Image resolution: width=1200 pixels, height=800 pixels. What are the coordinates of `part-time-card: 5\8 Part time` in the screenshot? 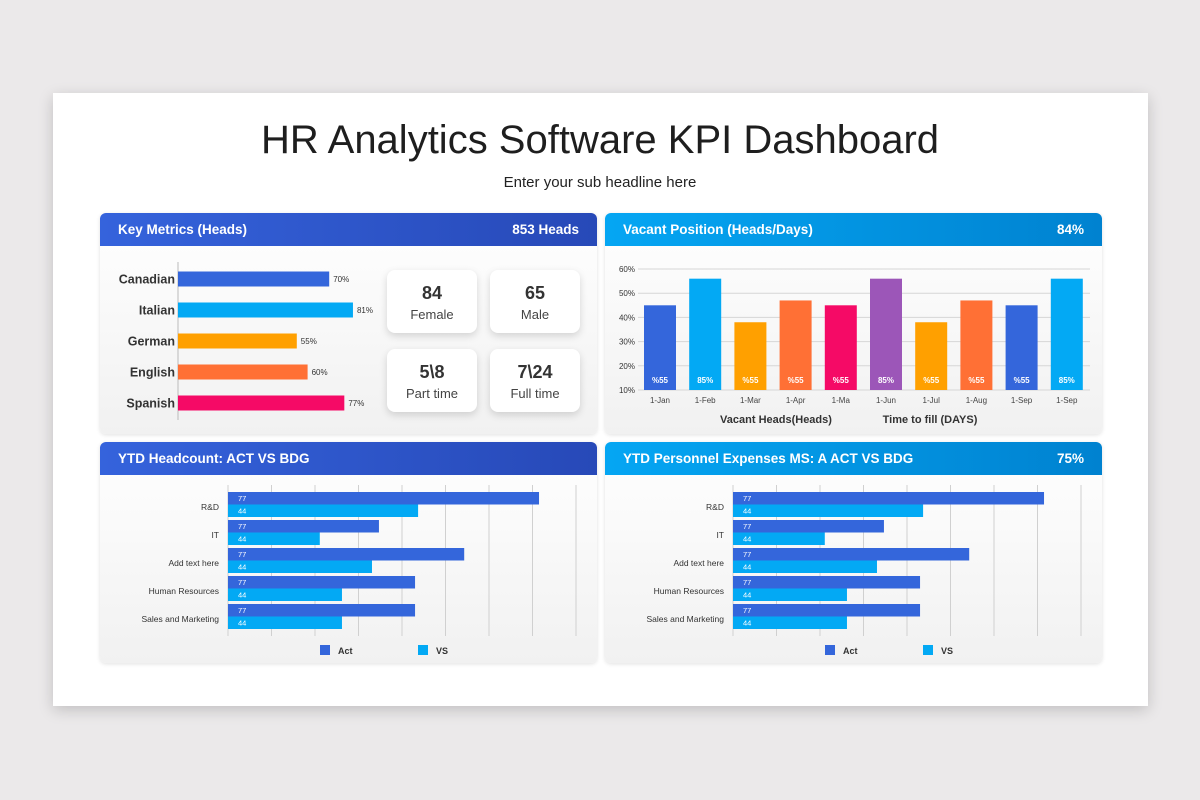 It's located at (432, 380).